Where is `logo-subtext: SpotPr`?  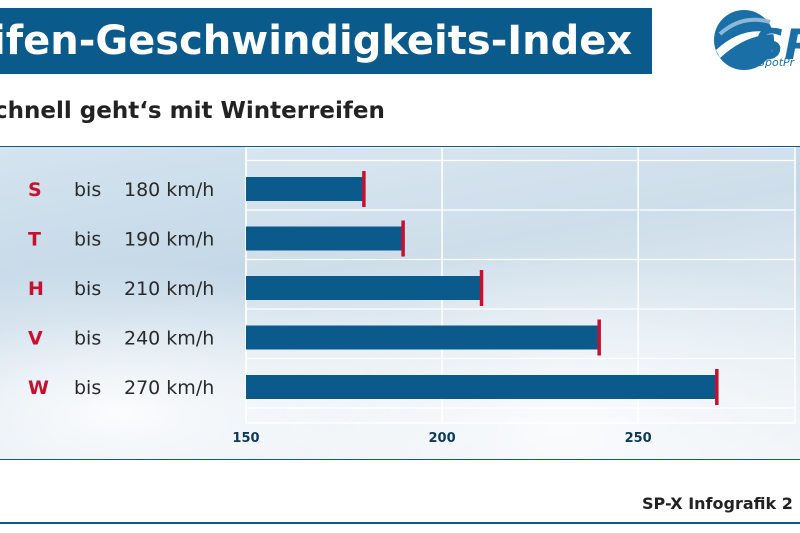 logo-subtext: SpotPr is located at coordinates (776, 62).